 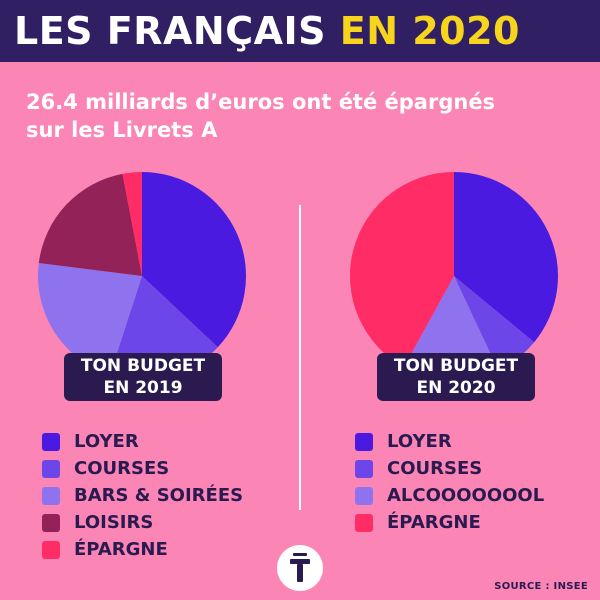 I want to click on title-part-2: EN 2020, so click(x=430, y=31).